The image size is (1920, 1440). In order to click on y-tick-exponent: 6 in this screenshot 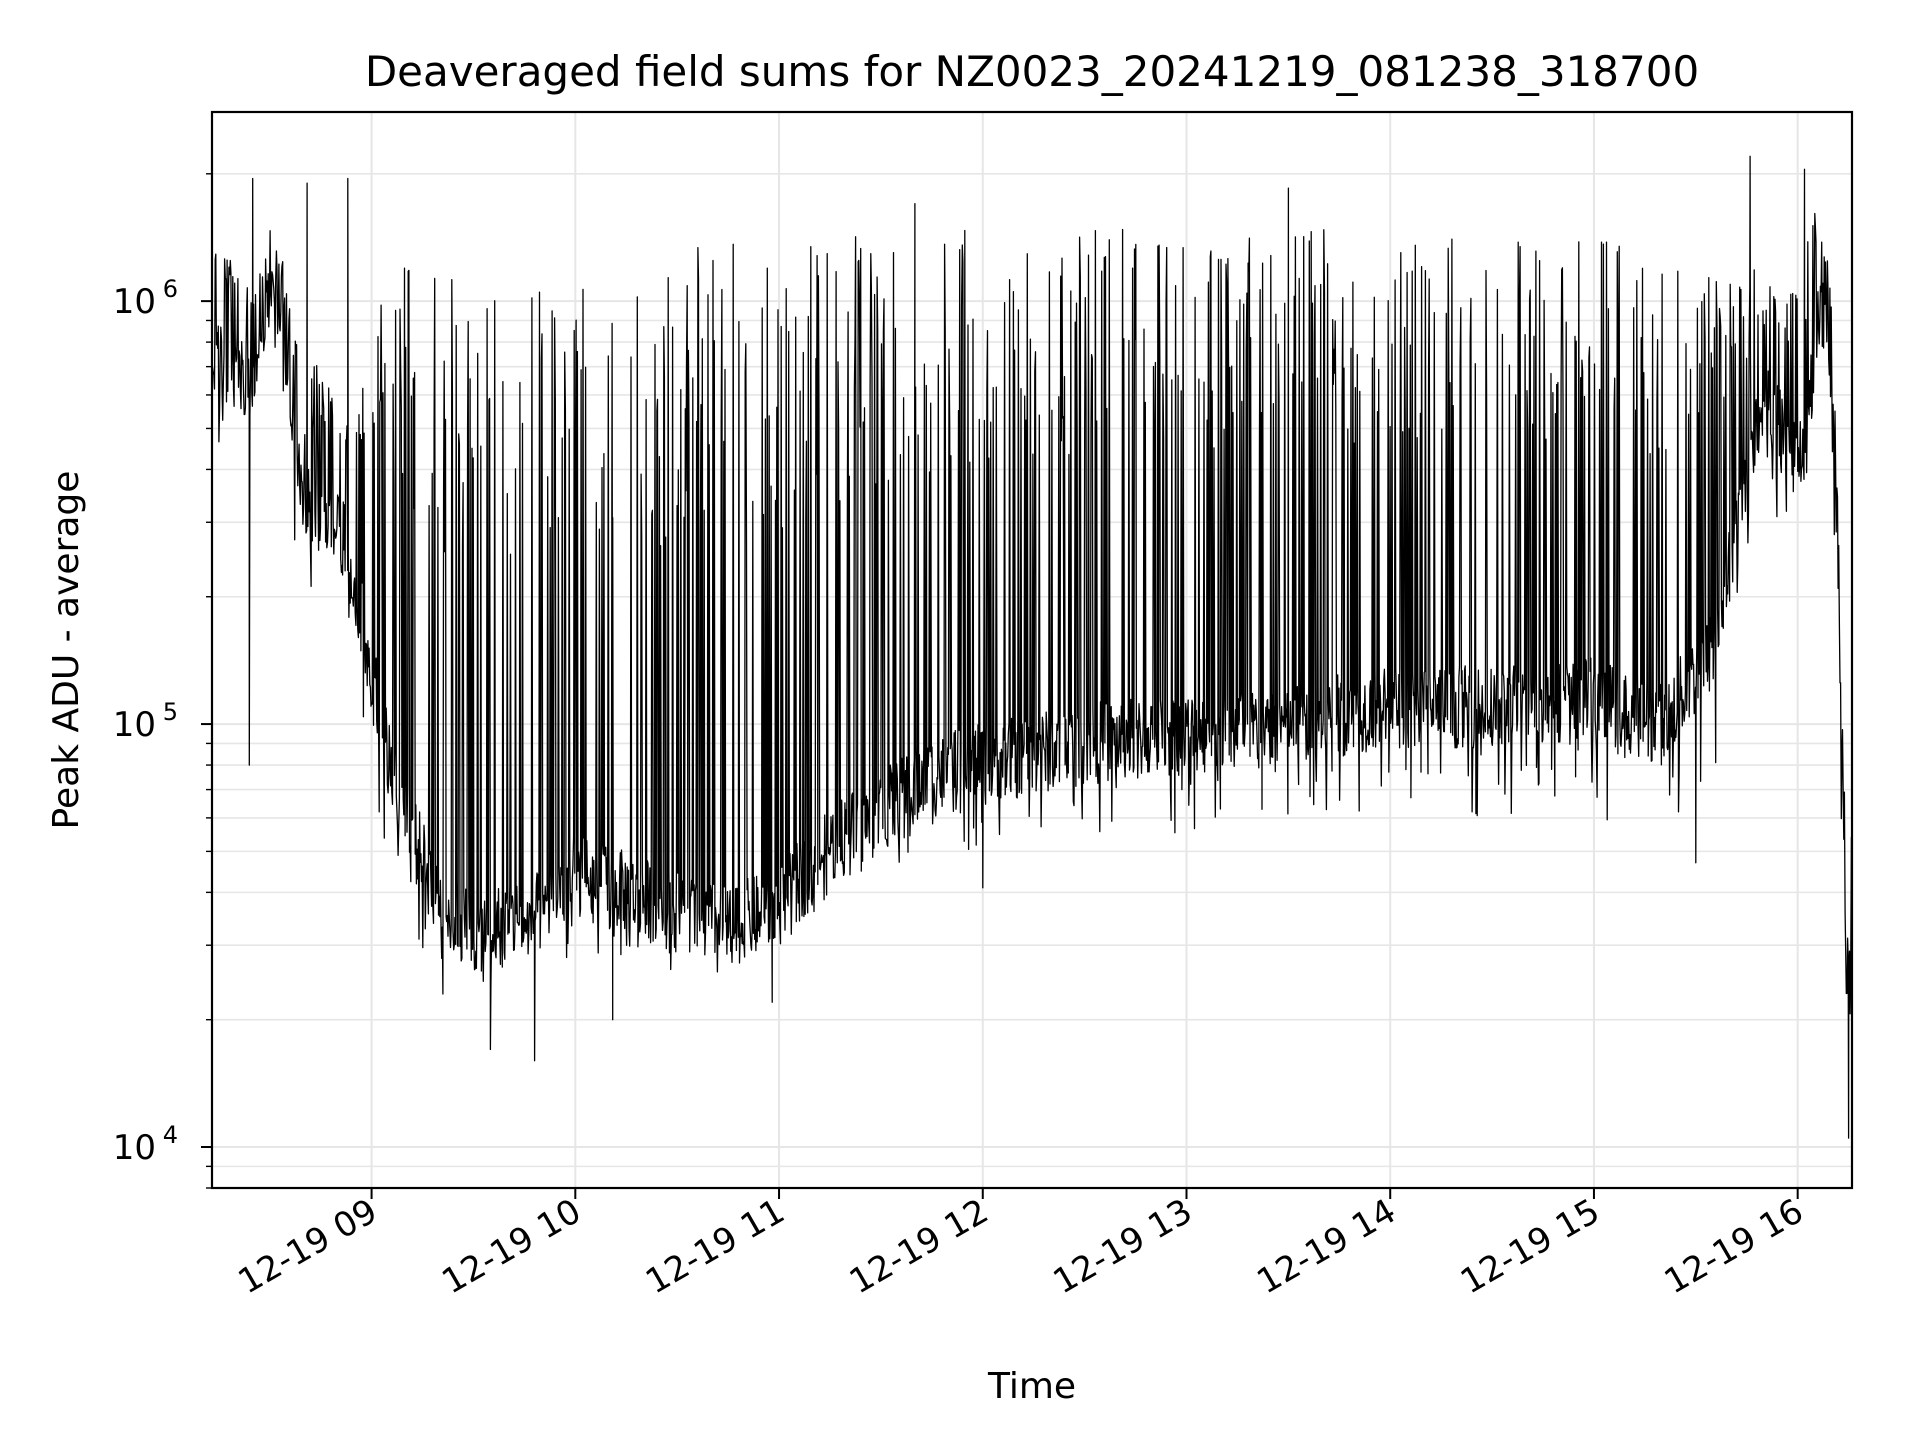, I will do `click(170, 289)`.